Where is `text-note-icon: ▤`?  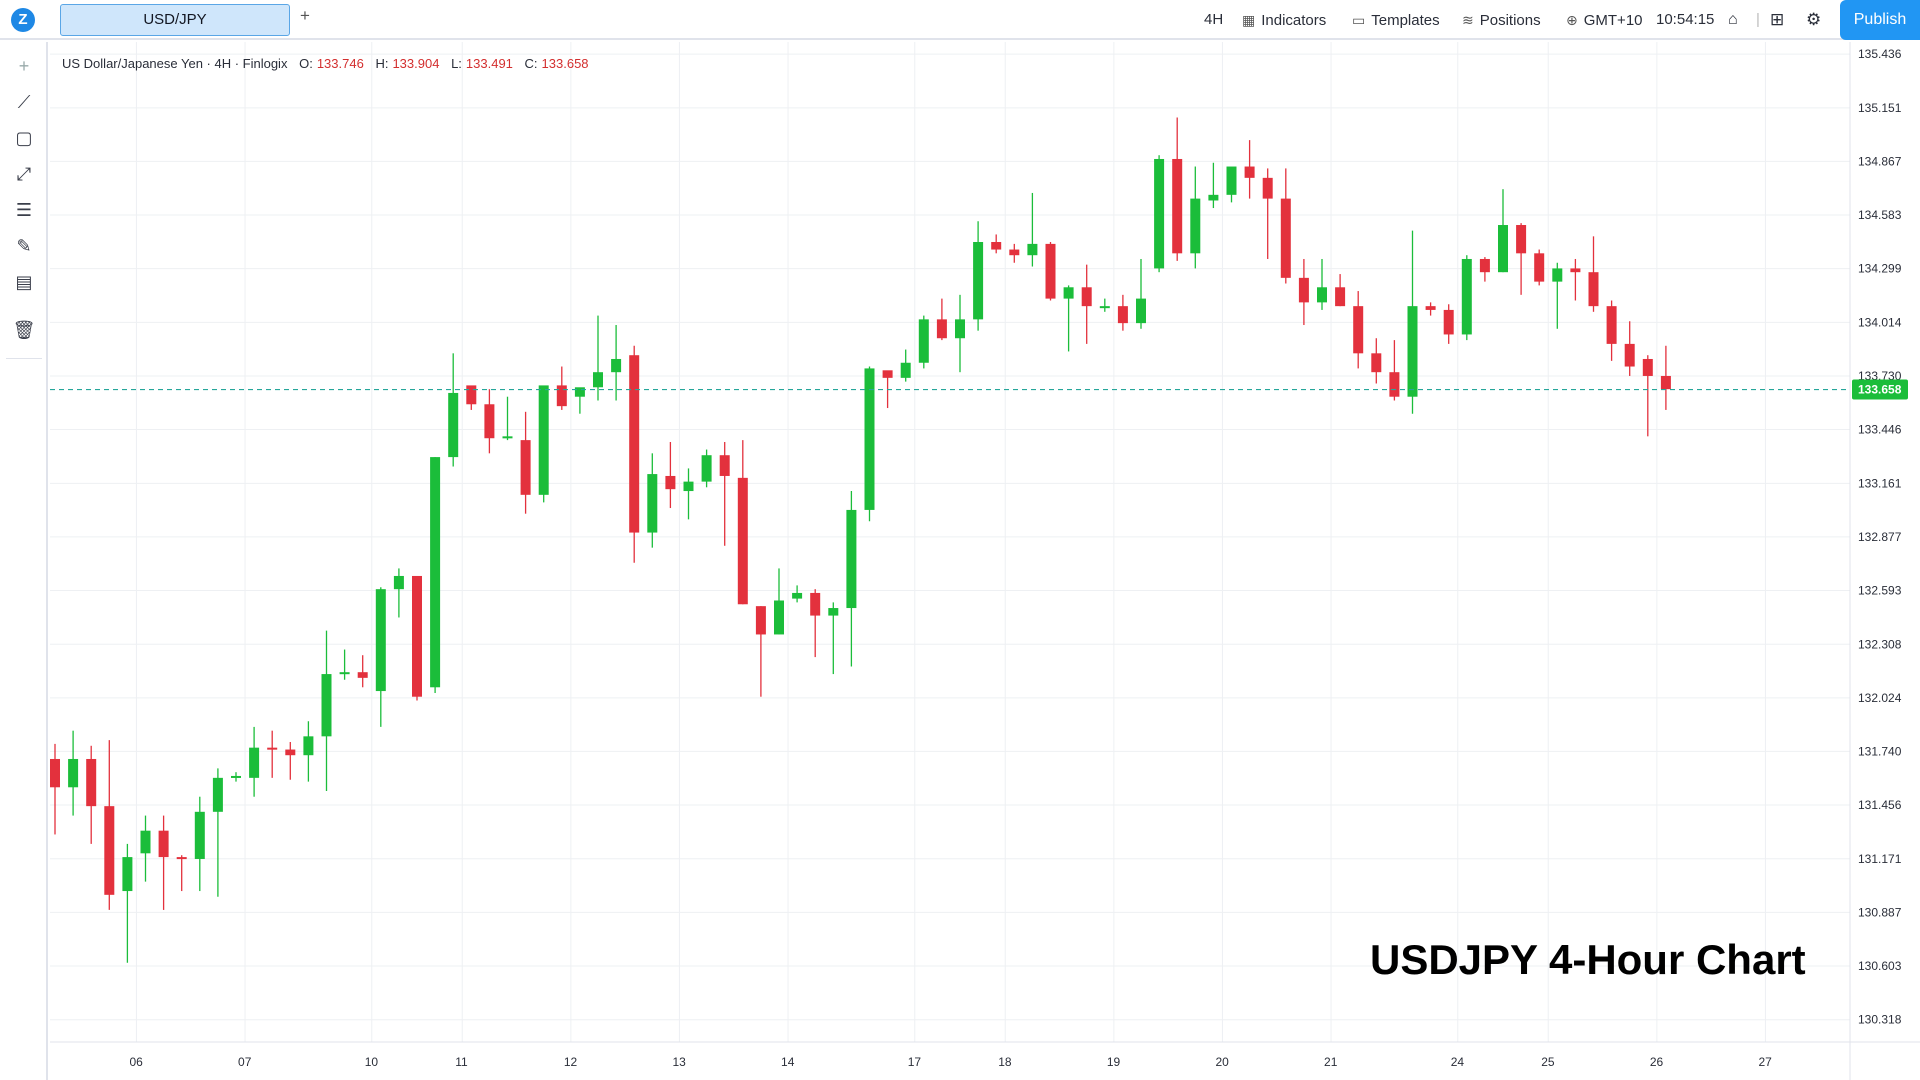 text-note-icon: ▤ is located at coordinates (24, 282).